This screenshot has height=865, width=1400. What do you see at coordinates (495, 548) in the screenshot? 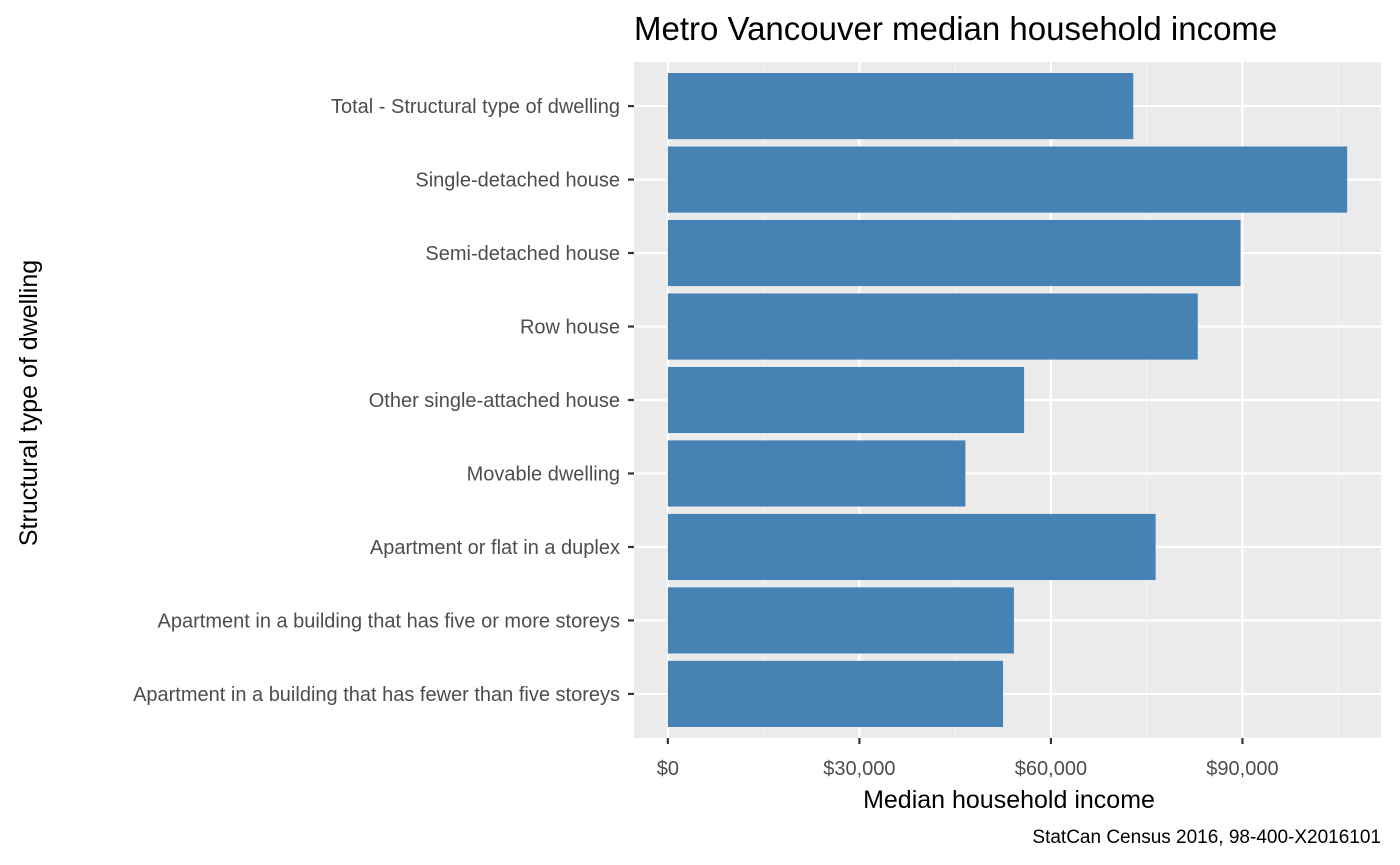
I see `y-tick-label: Apartment or flat in a duplex` at bounding box center [495, 548].